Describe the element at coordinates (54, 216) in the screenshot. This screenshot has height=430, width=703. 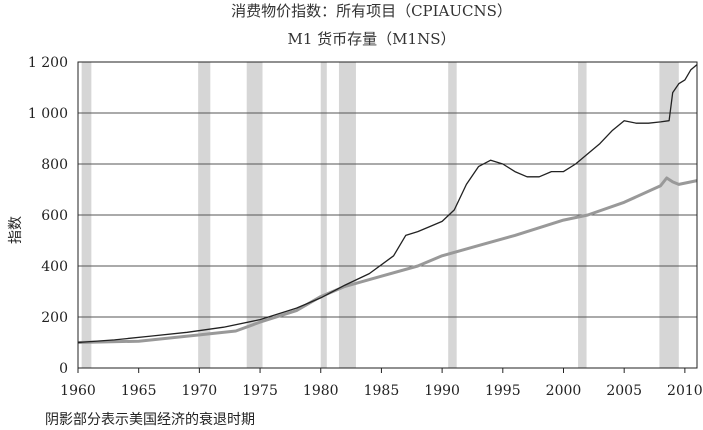
I see `y-tick-label-3: 600` at that location.